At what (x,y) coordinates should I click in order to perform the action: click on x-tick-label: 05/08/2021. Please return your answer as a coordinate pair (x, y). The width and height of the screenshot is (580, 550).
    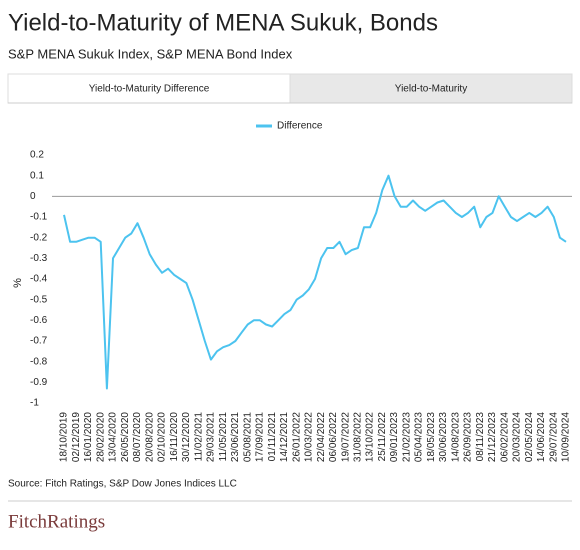
    Looking at the image, I should click on (247, 437).